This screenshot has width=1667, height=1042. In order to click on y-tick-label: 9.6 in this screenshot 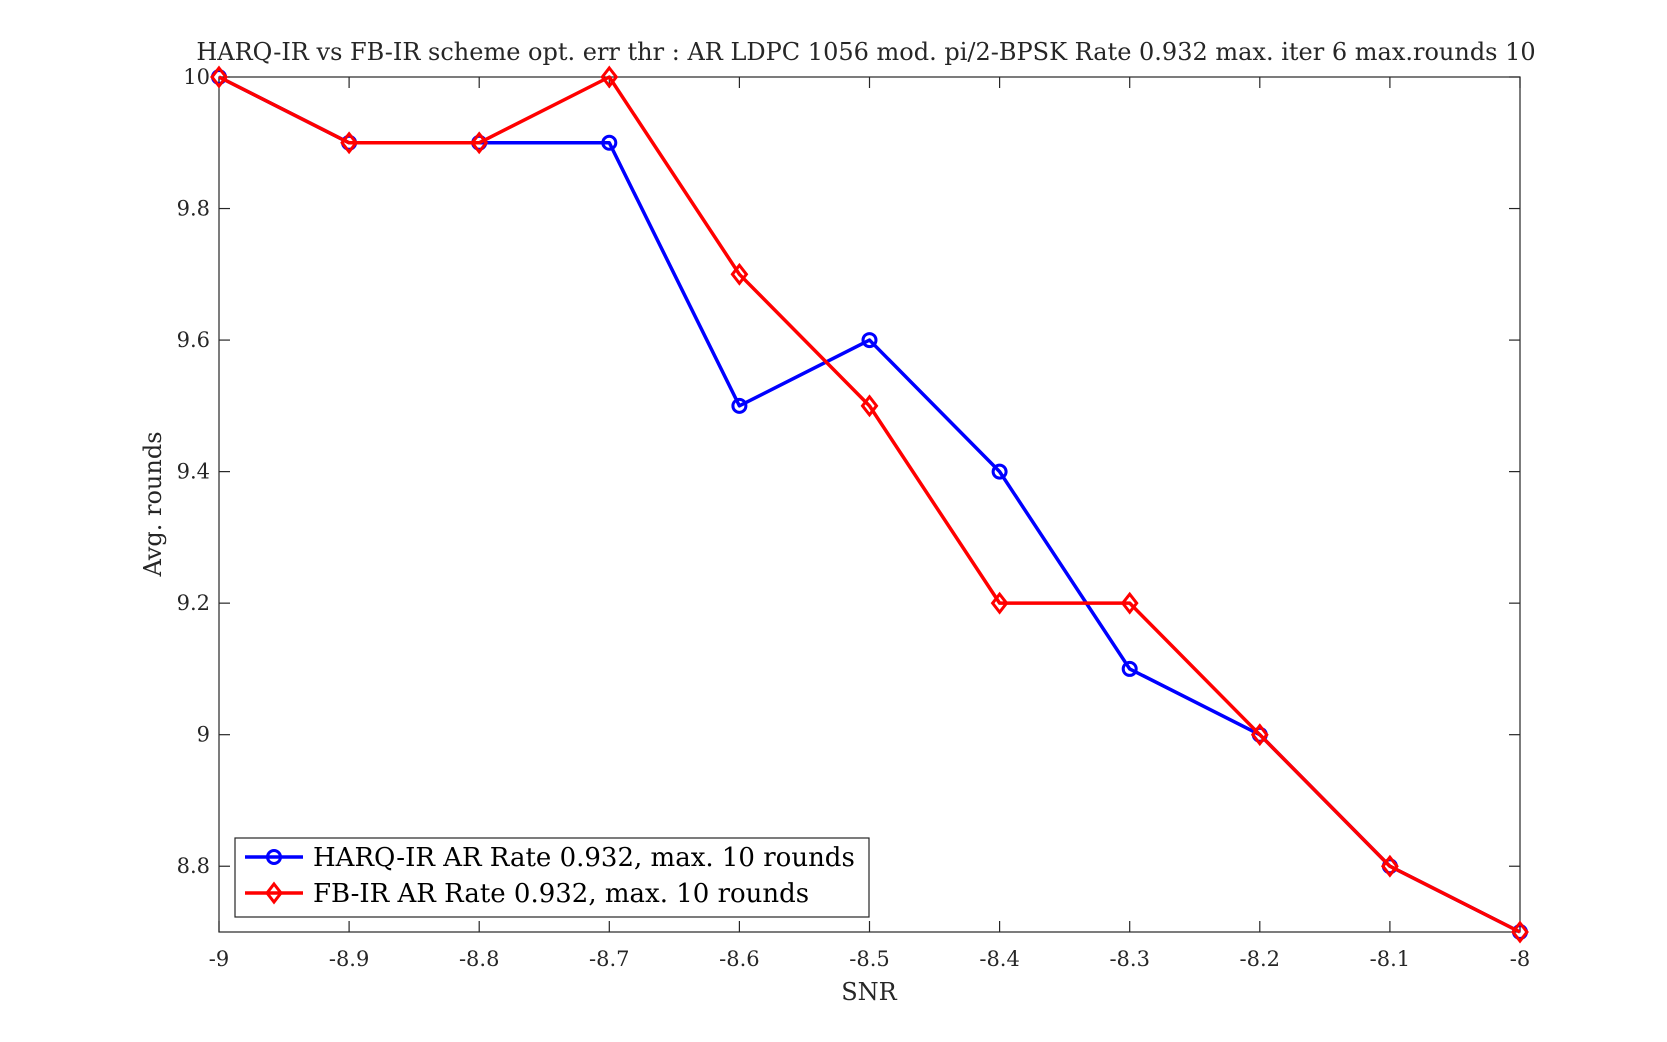, I will do `click(193, 340)`.